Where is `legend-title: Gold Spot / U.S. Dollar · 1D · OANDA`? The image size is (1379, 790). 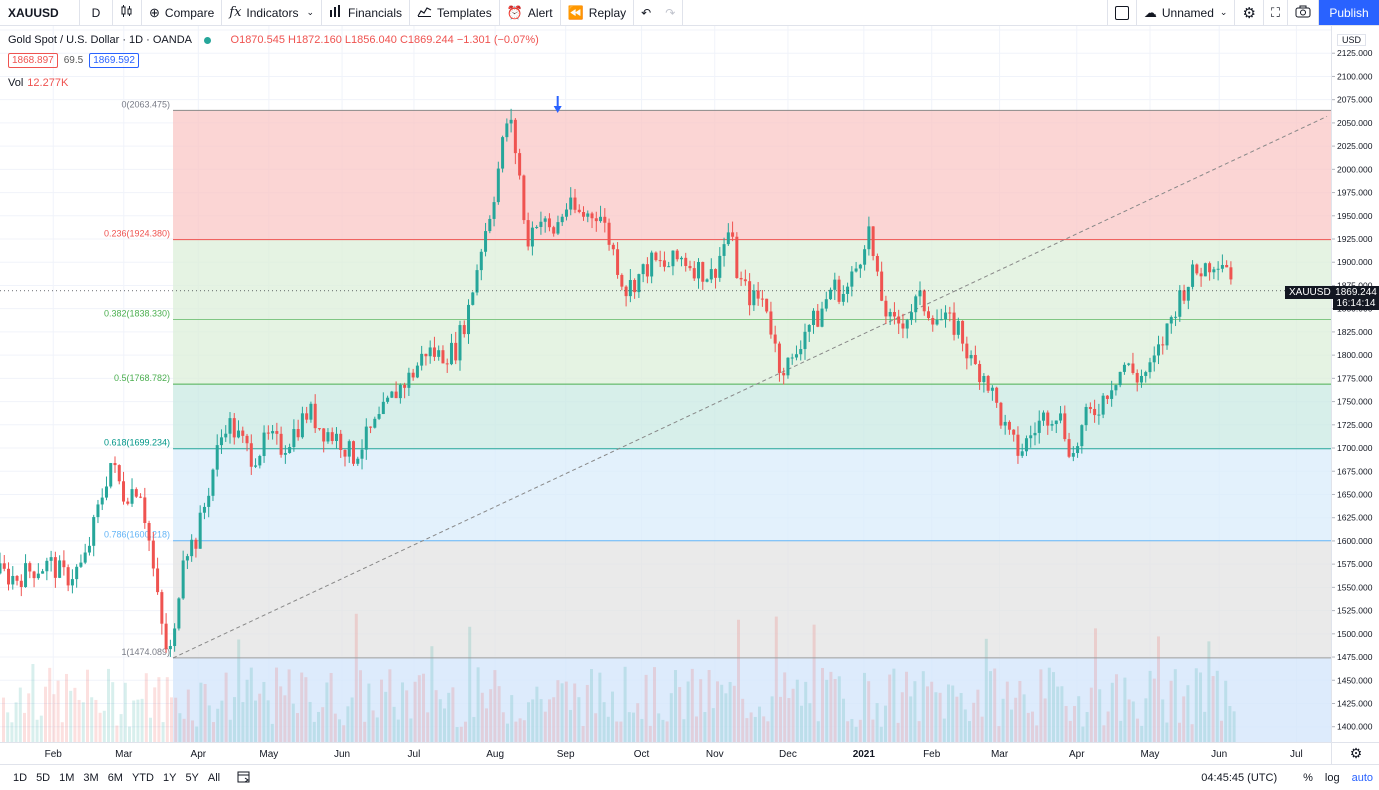
legend-title: Gold Spot / U.S. Dollar · 1D · OANDA is located at coordinates (100, 40).